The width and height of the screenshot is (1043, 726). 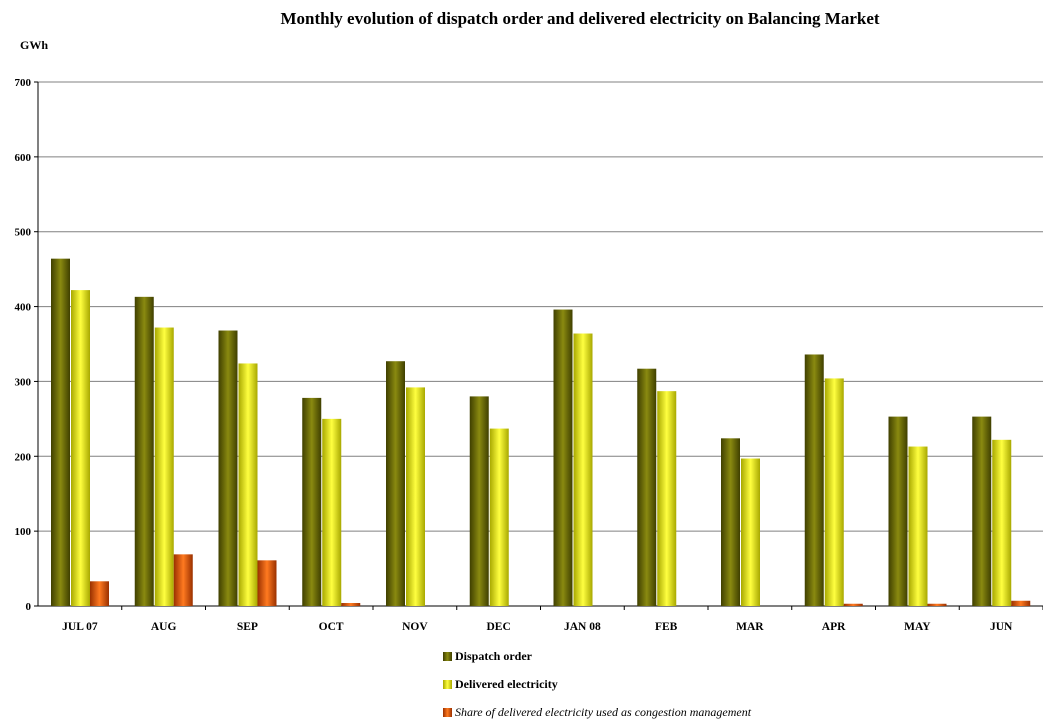 What do you see at coordinates (493, 655) in the screenshot?
I see `legend-label-dispatch-order: Dispatch order` at bounding box center [493, 655].